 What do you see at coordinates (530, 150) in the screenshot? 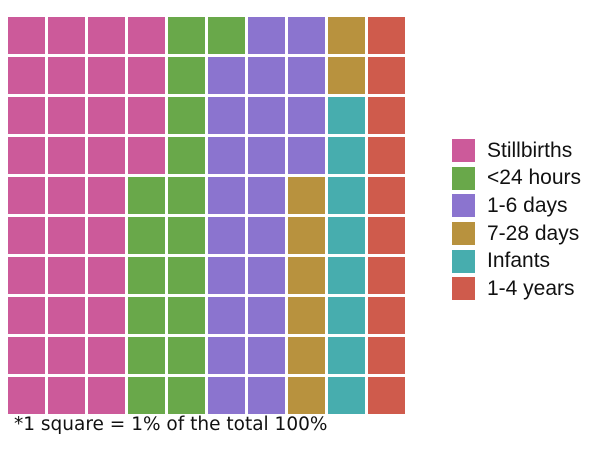
I see `legend-label: Stillbirths` at bounding box center [530, 150].